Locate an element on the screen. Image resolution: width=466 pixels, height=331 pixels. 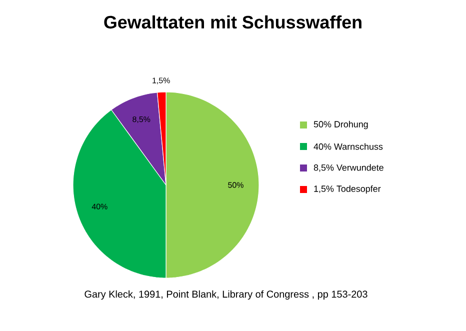
legend-label: 50% Drohung is located at coordinates (341, 125).